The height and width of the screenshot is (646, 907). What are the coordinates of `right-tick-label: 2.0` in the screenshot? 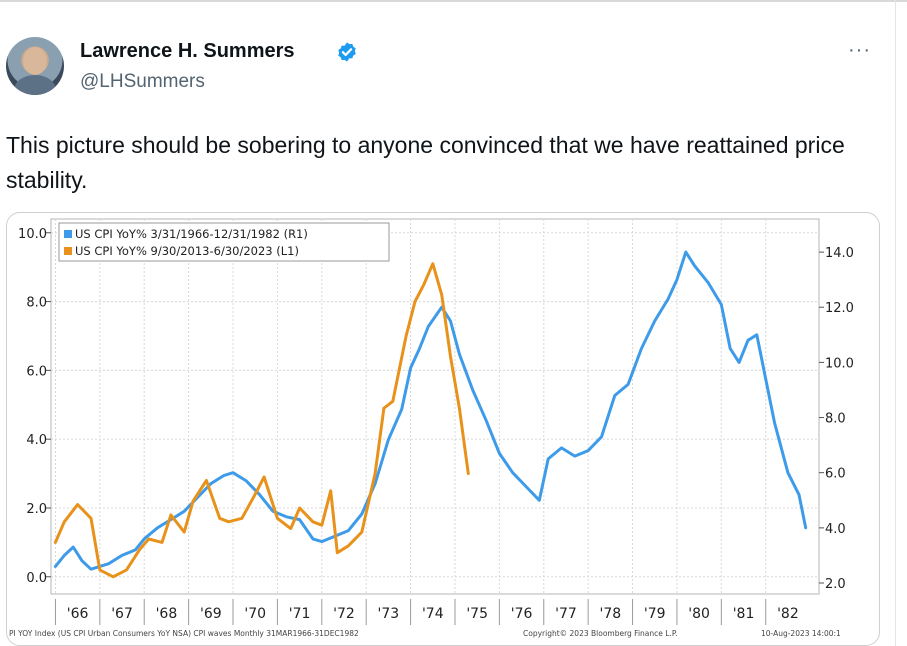 It's located at (835, 584).